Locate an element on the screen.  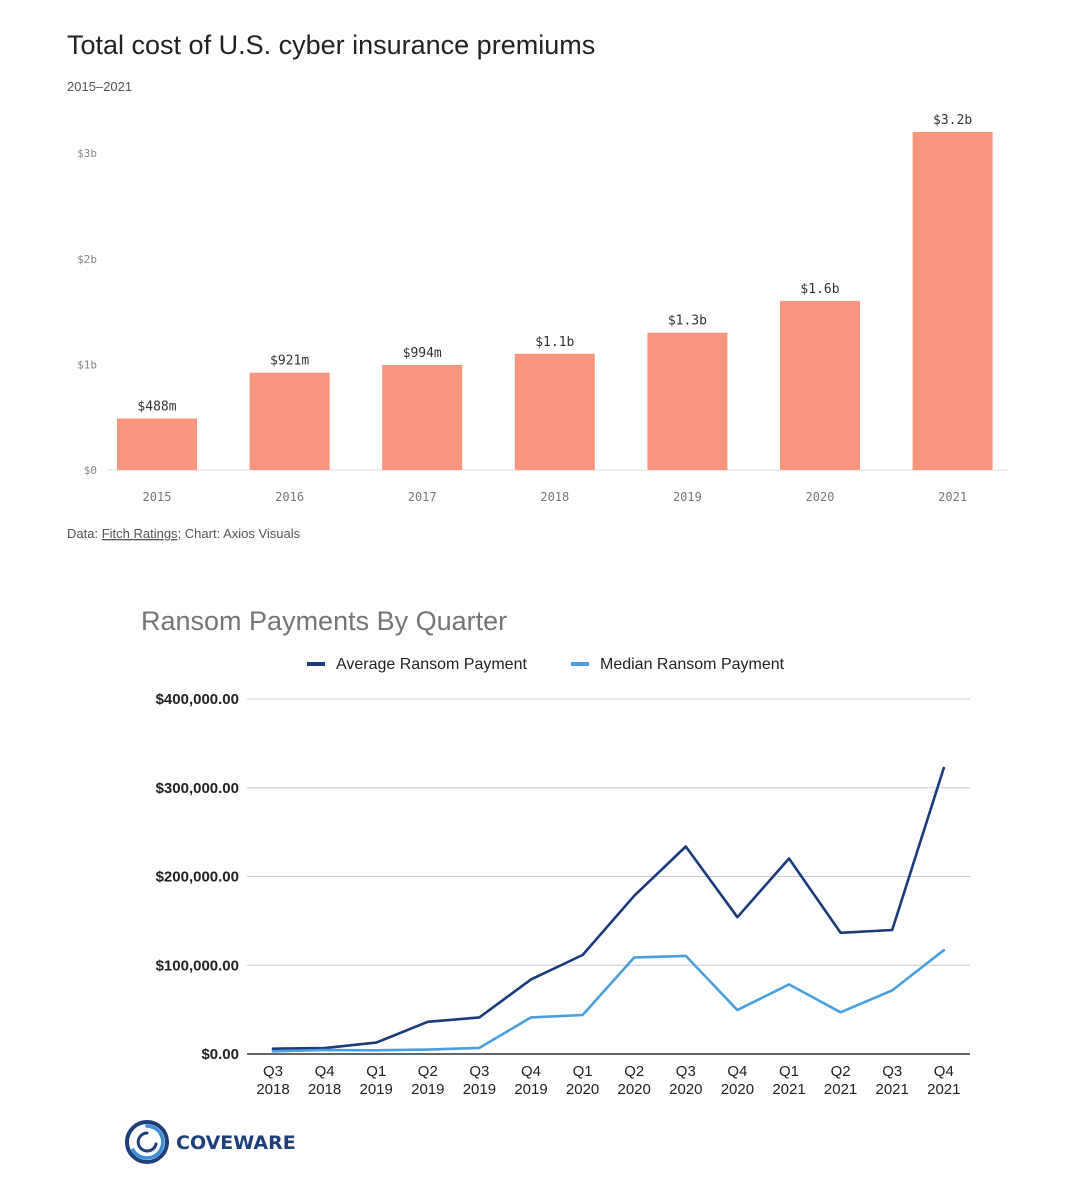
bar-chart-y-tick: $3b is located at coordinates (87, 153).